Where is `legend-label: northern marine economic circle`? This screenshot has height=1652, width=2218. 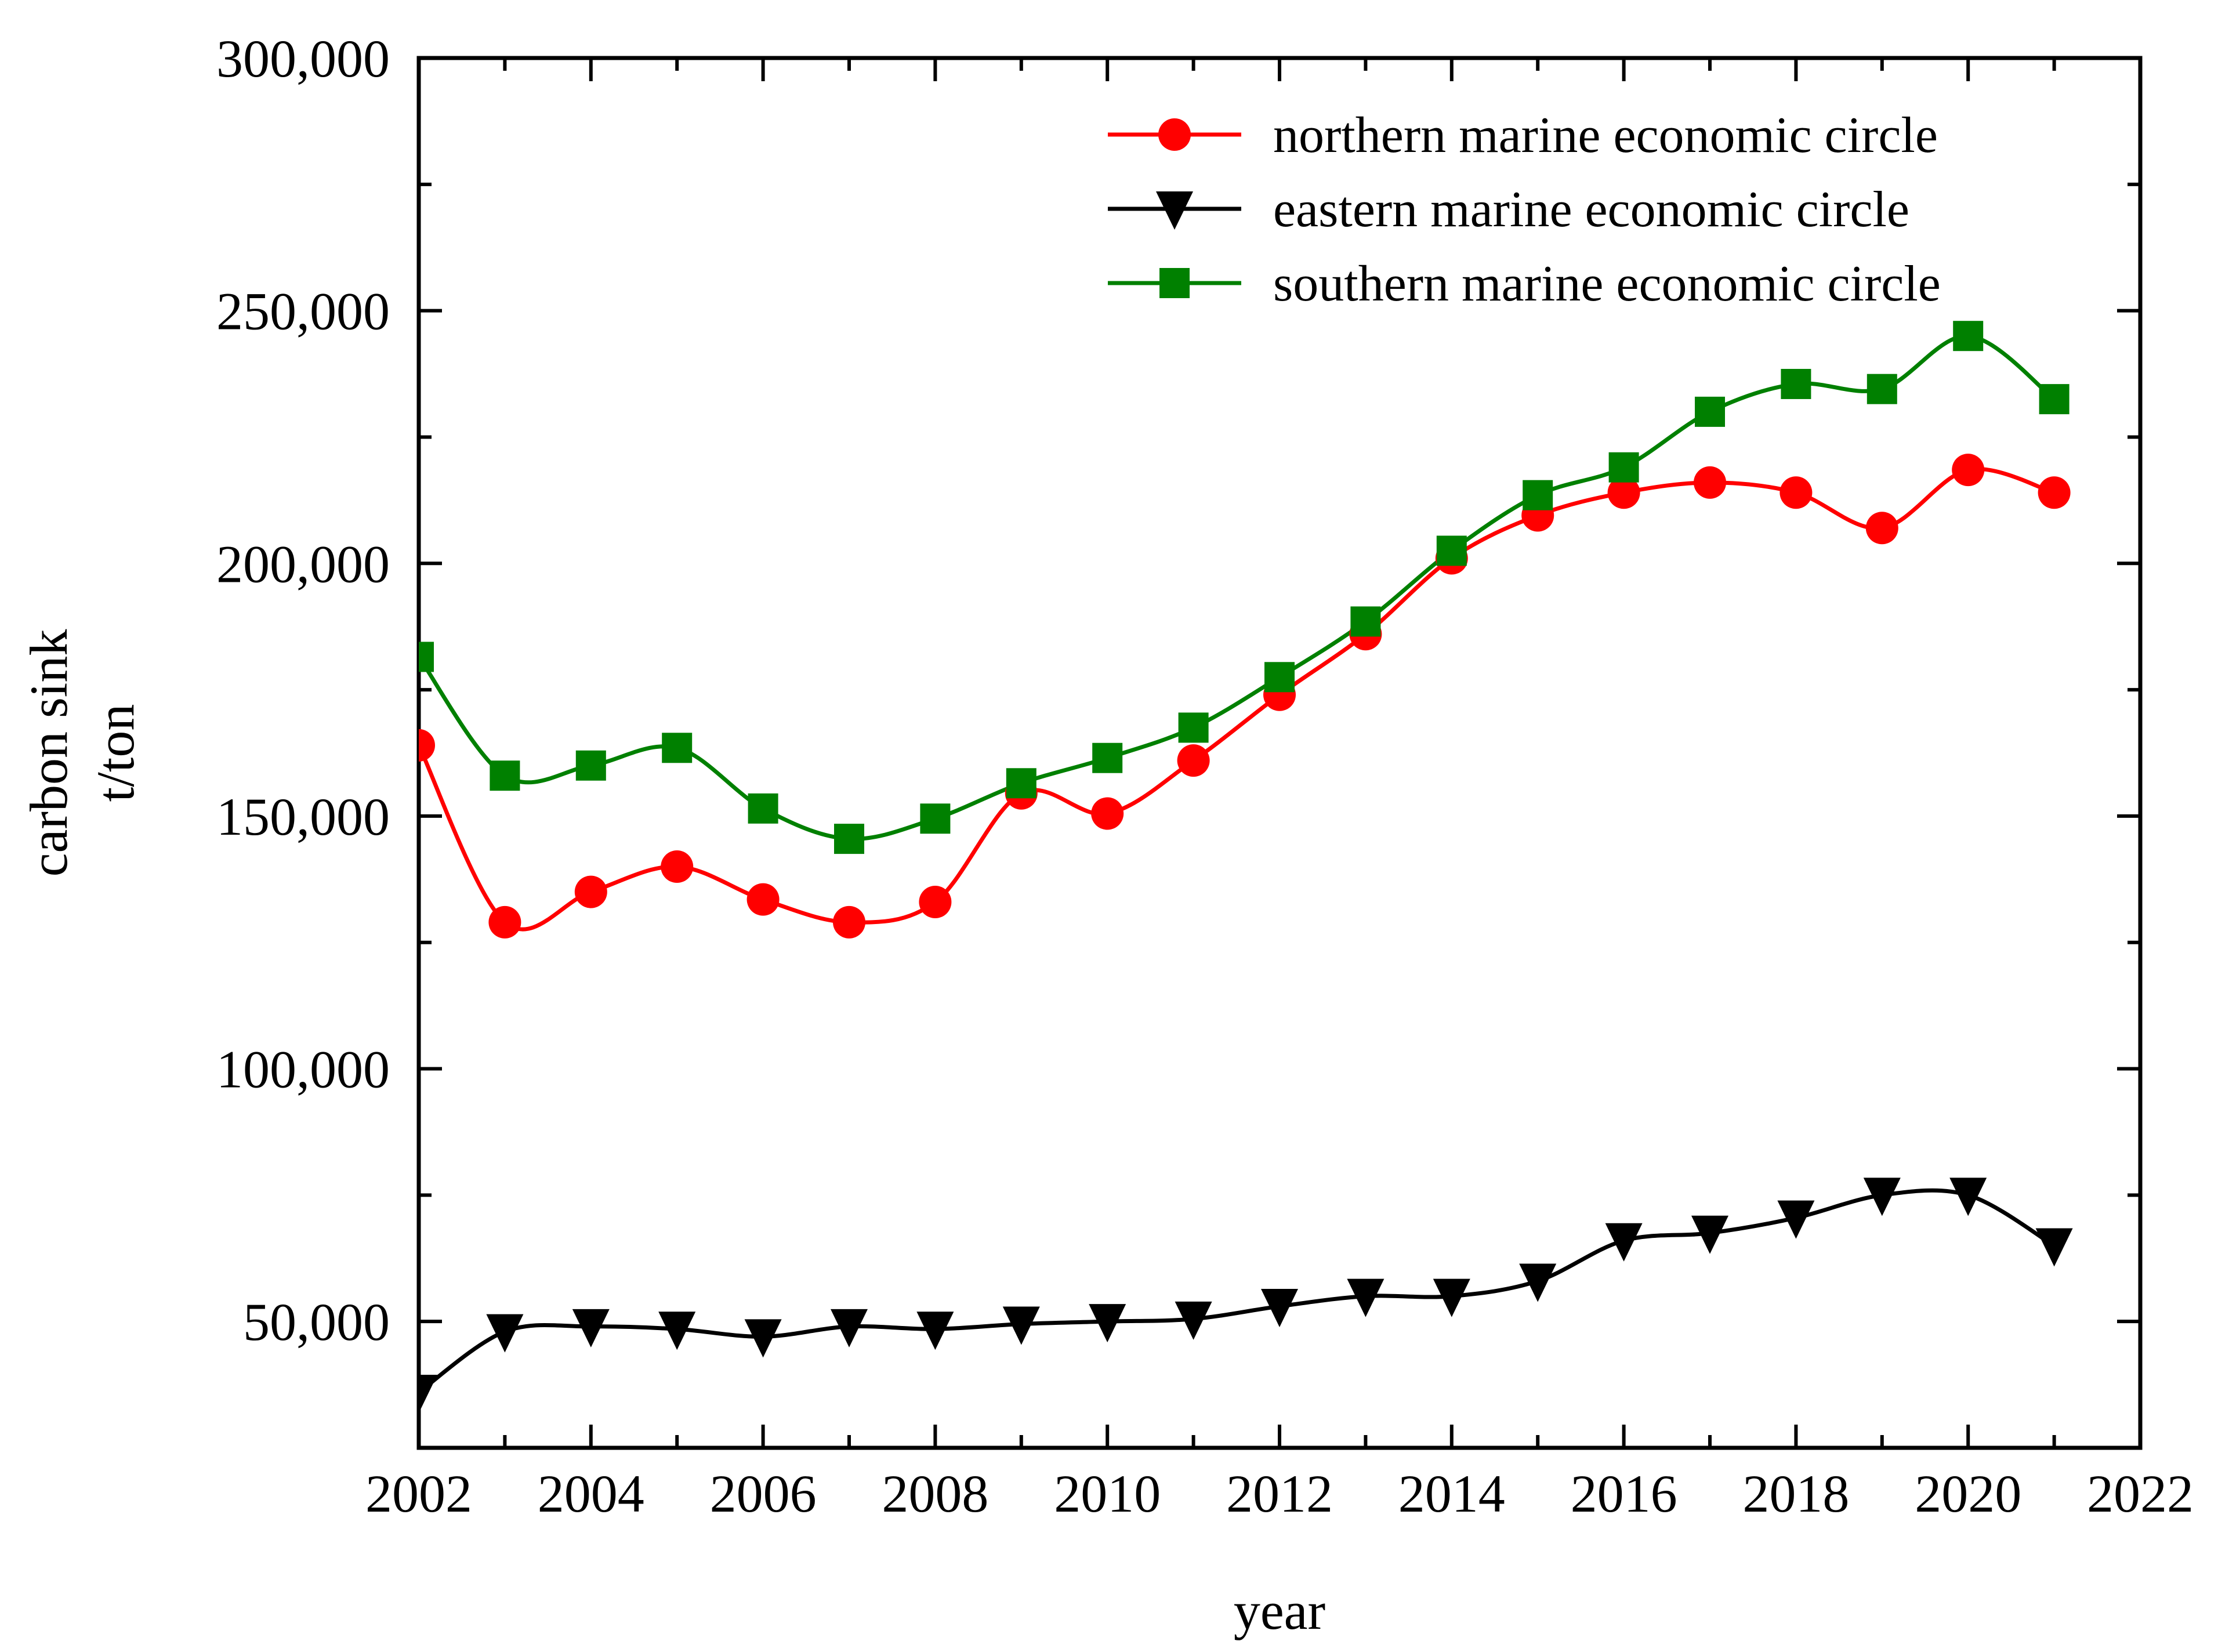
legend-label: northern marine economic circle is located at coordinates (1605, 135).